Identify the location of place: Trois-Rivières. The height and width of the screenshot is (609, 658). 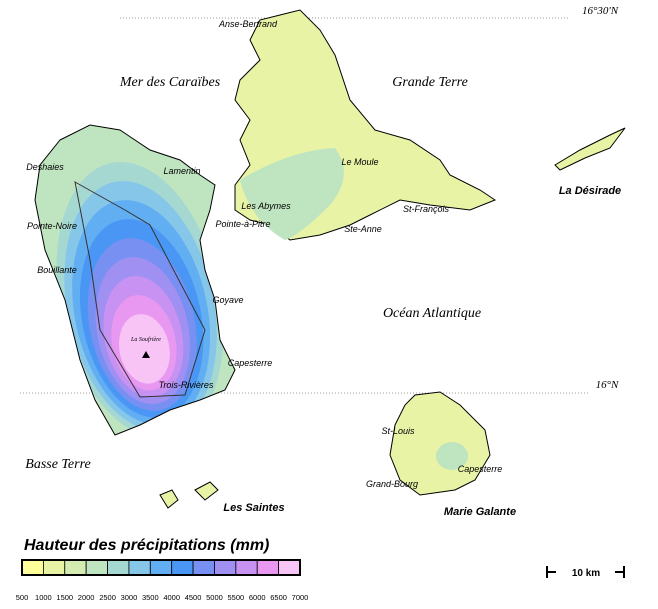
(186, 385).